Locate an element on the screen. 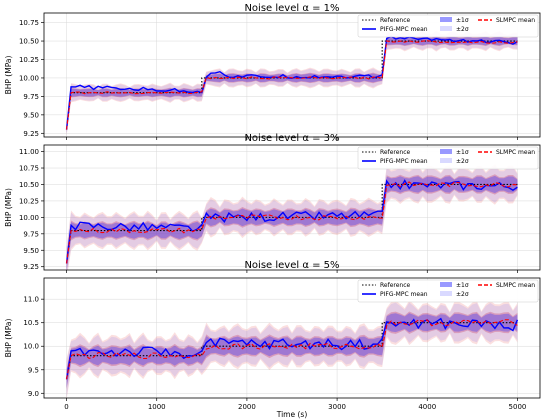  x-tick-label: 0 is located at coordinates (66, 407).